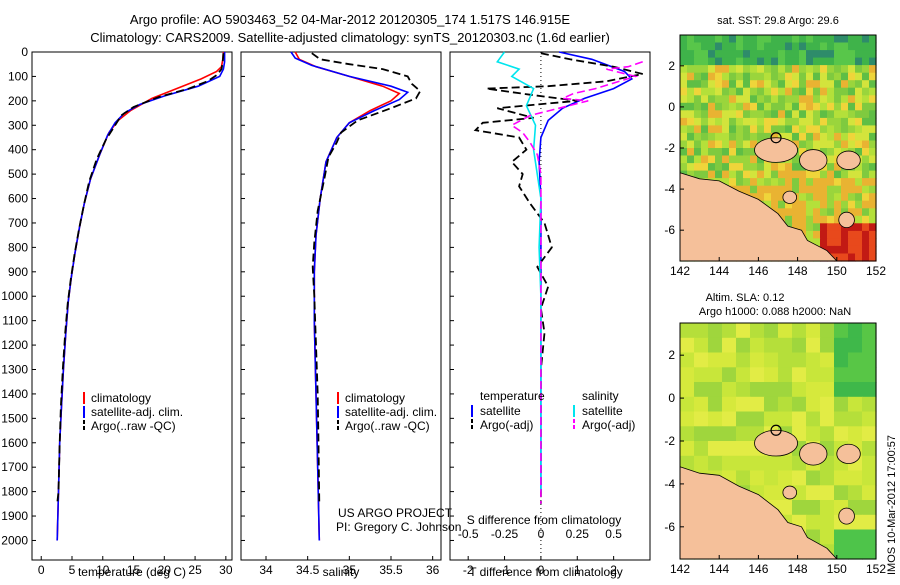 This screenshot has width=900, height=585. Describe the element at coordinates (558, 277) in the screenshot. I see `difference-series` at that location.